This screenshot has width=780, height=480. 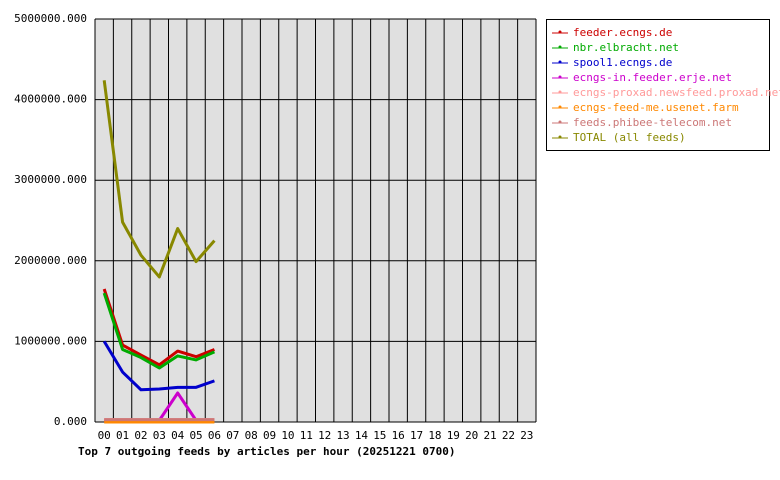 I want to click on y-tick-label: 4000000.000, so click(x=50, y=99).